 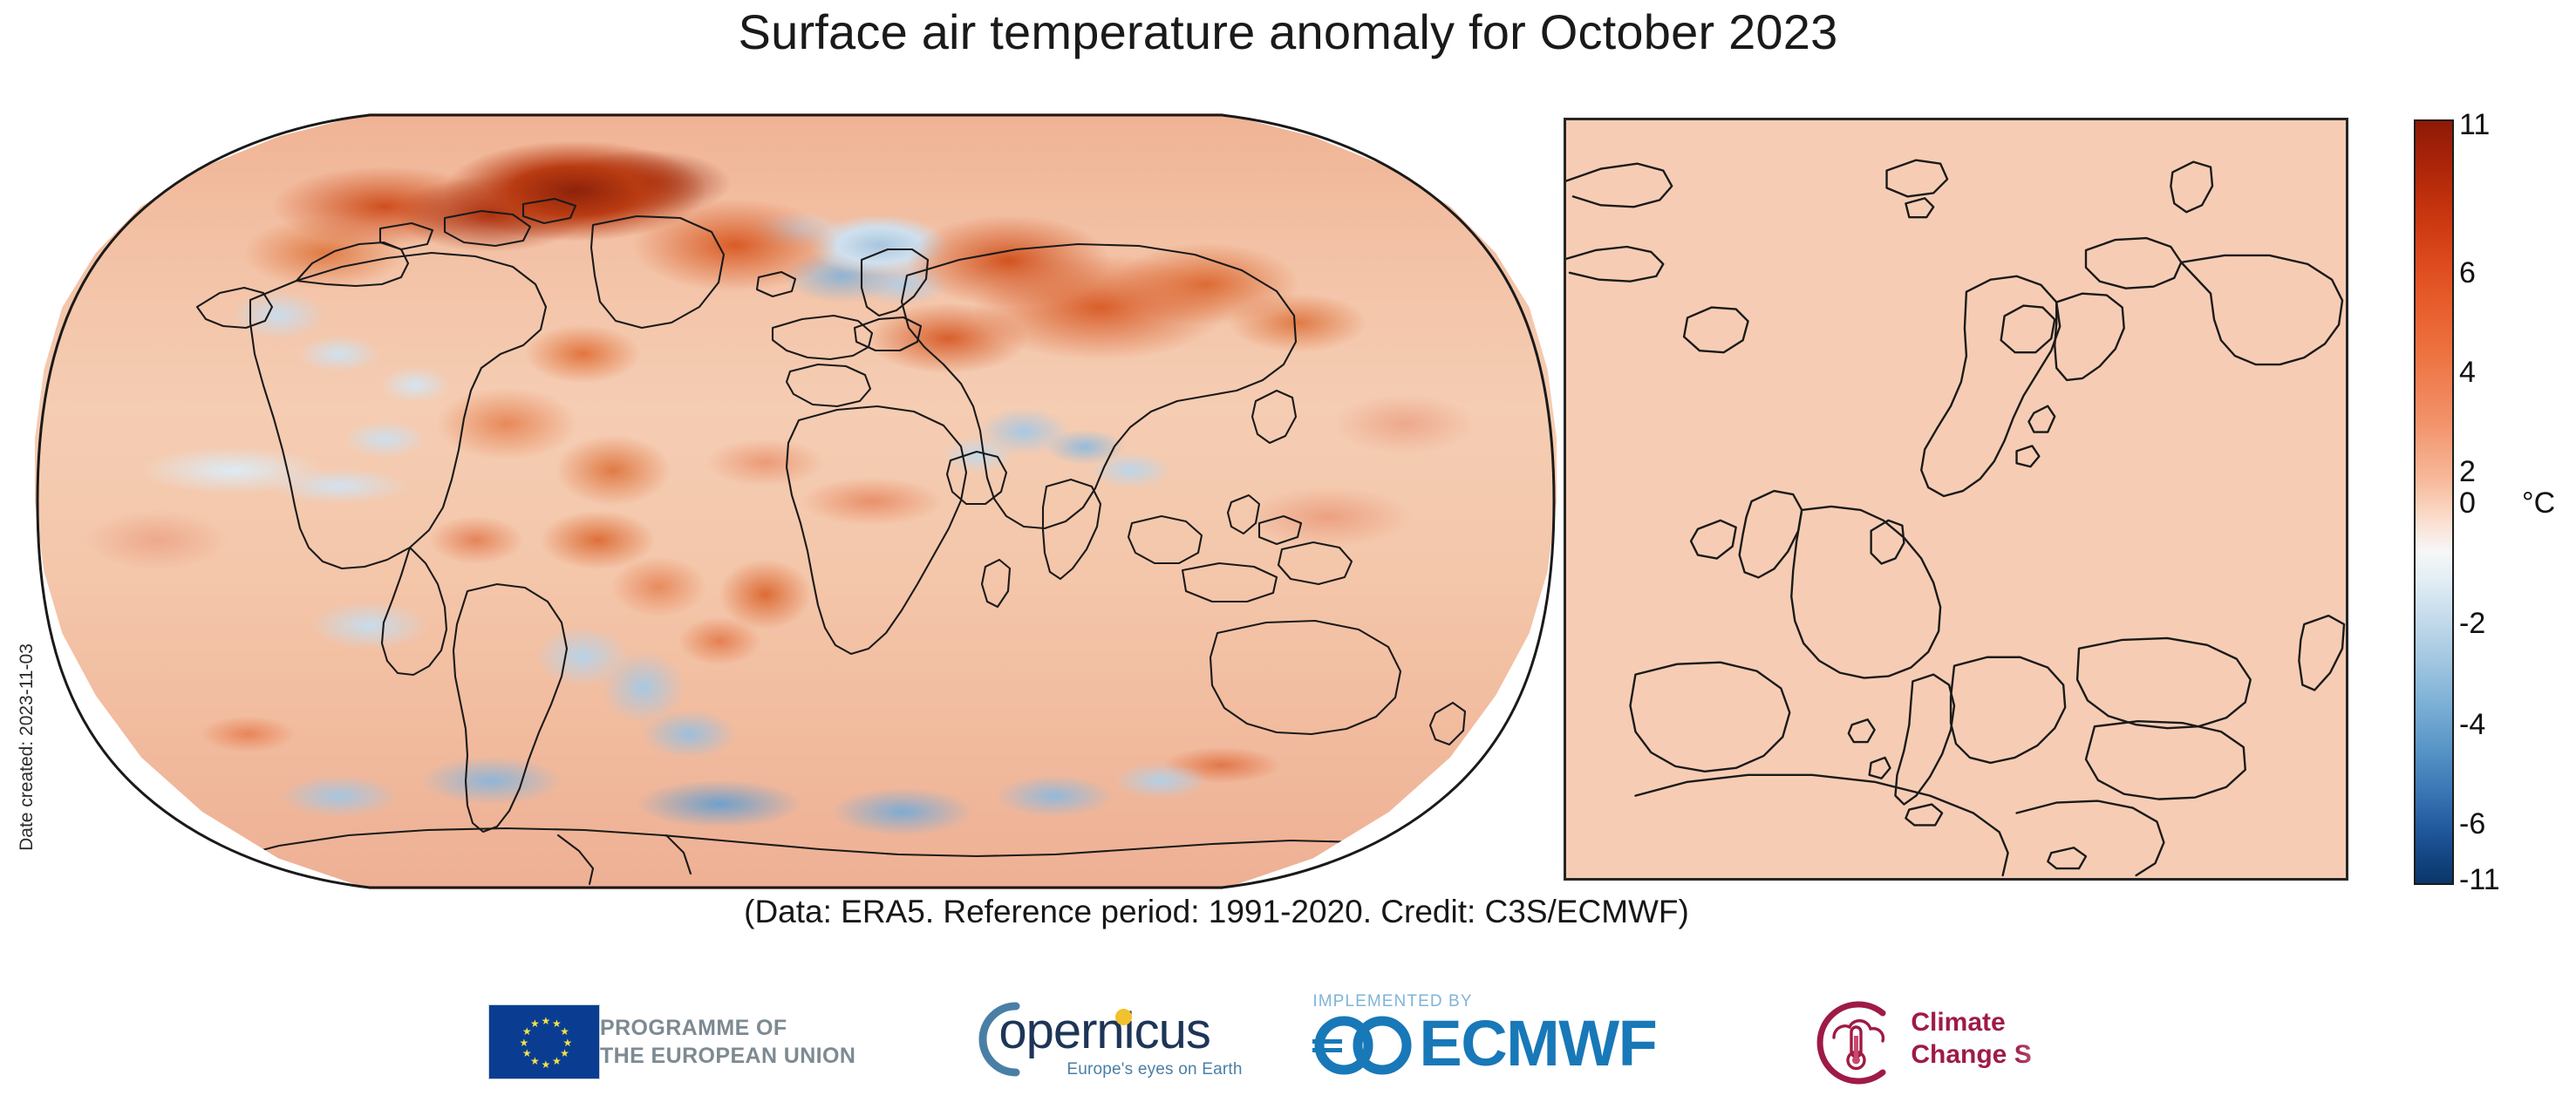 I want to click on c3s-fade-overlay, so click(x=2119, y=1043).